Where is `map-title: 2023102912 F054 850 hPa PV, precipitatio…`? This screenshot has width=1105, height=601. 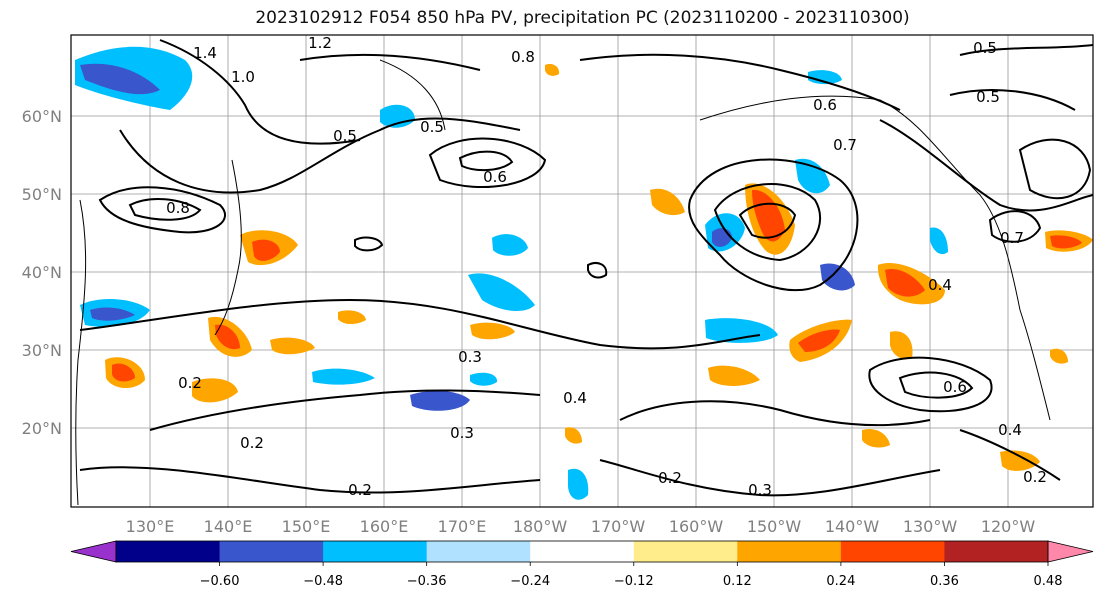 map-title: 2023102912 F054 850 hPa PV, precipitatio… is located at coordinates (582, 18).